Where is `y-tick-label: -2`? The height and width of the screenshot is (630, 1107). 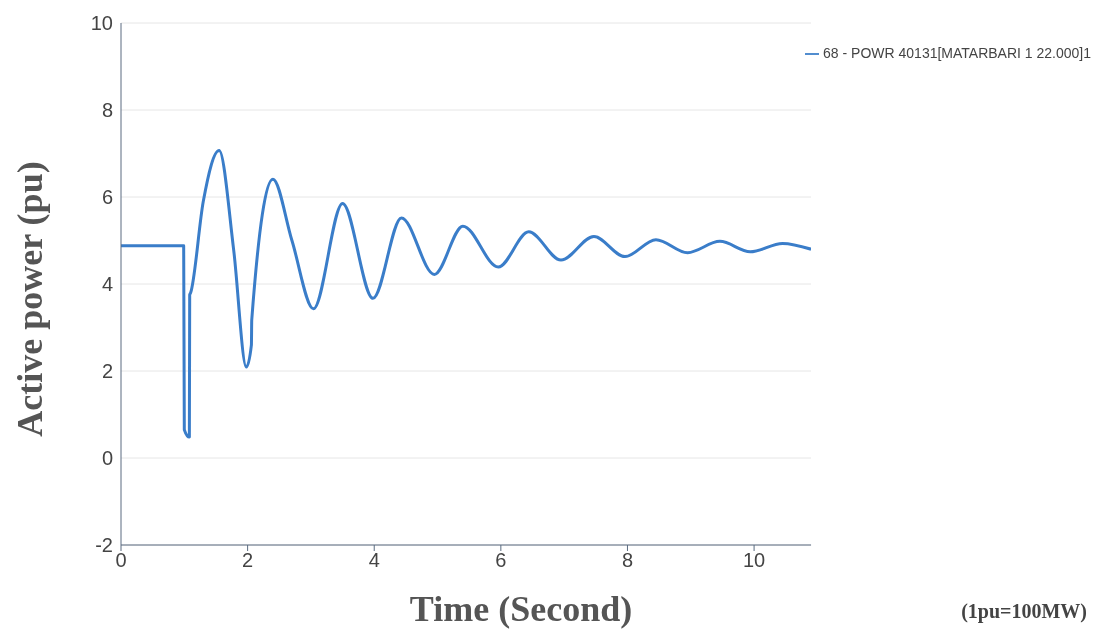 y-tick-label: -2 is located at coordinates (104, 545).